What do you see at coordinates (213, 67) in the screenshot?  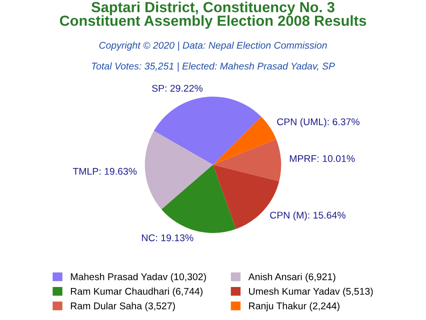 I see `text: Total Votes: 35,251 | Elected: Mahesh Prasad Yadav, SP` at bounding box center [213, 67].